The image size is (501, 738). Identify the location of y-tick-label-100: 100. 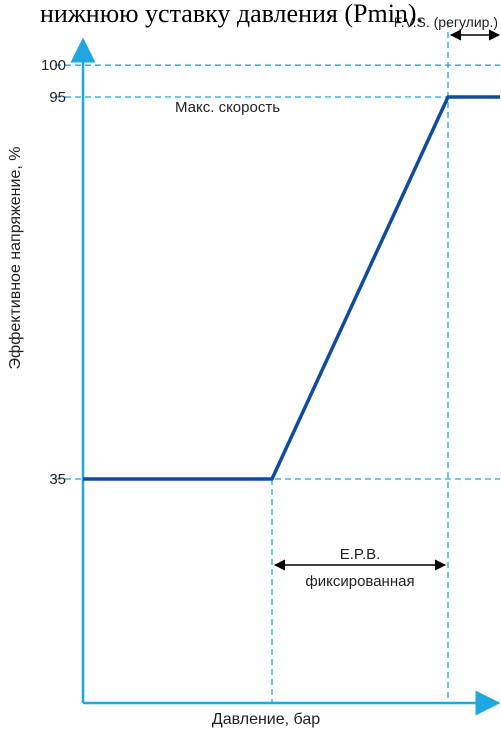
(53, 65).